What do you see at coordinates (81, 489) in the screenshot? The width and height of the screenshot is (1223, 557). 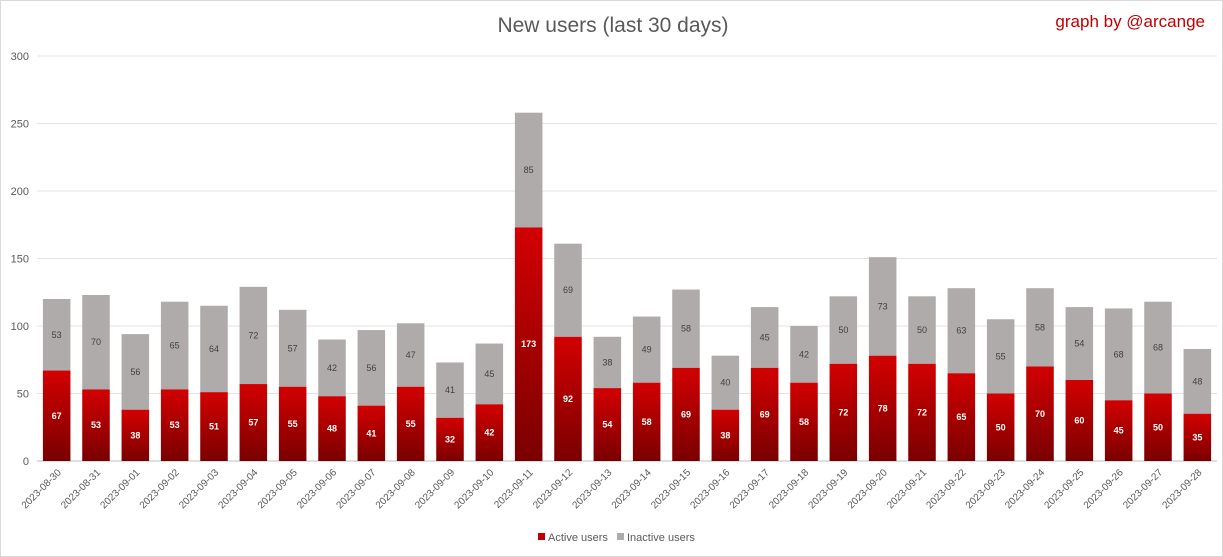 I see `x-tick-label: 2023-08-31` at bounding box center [81, 489].